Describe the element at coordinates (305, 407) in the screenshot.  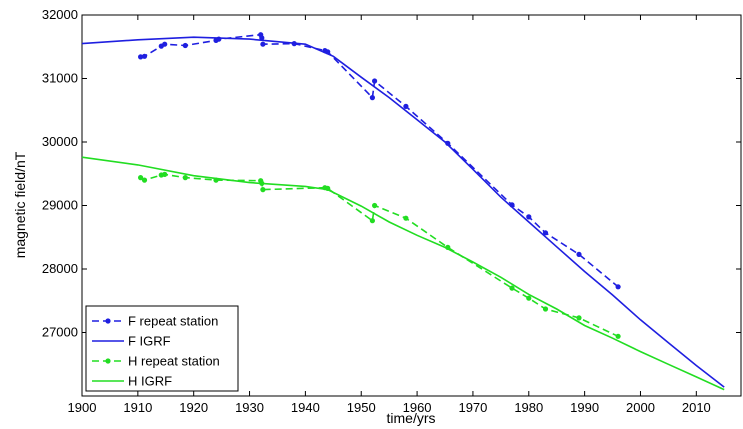
I see `x-tick-label: 1940` at that location.